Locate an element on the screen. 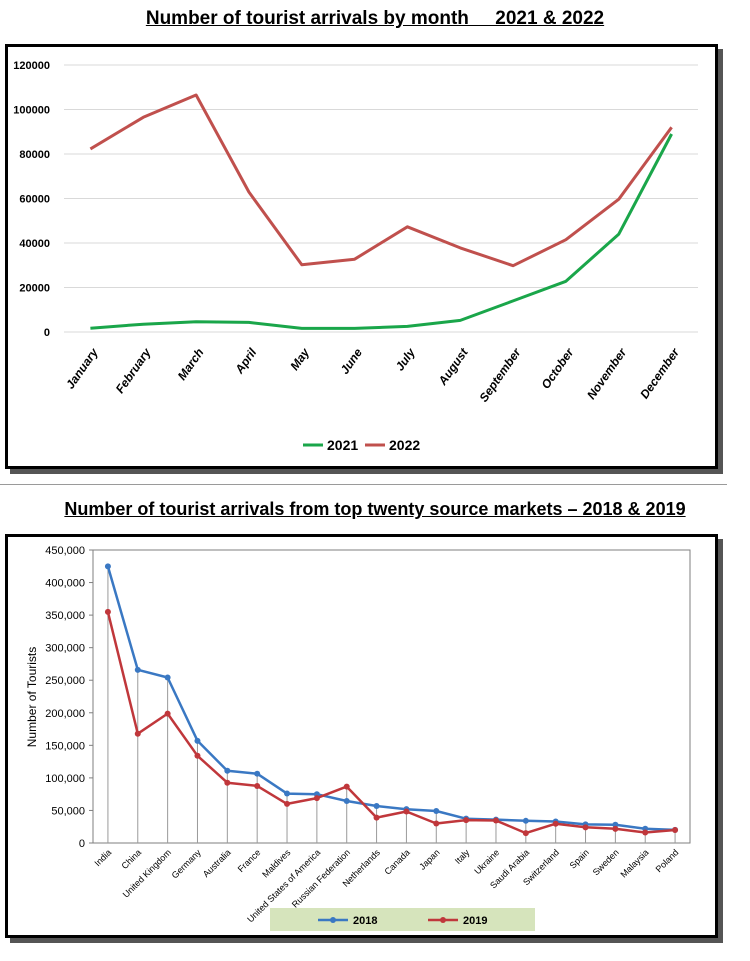 The height and width of the screenshot is (961, 750). chart2-legend-box is located at coordinates (402, 919).